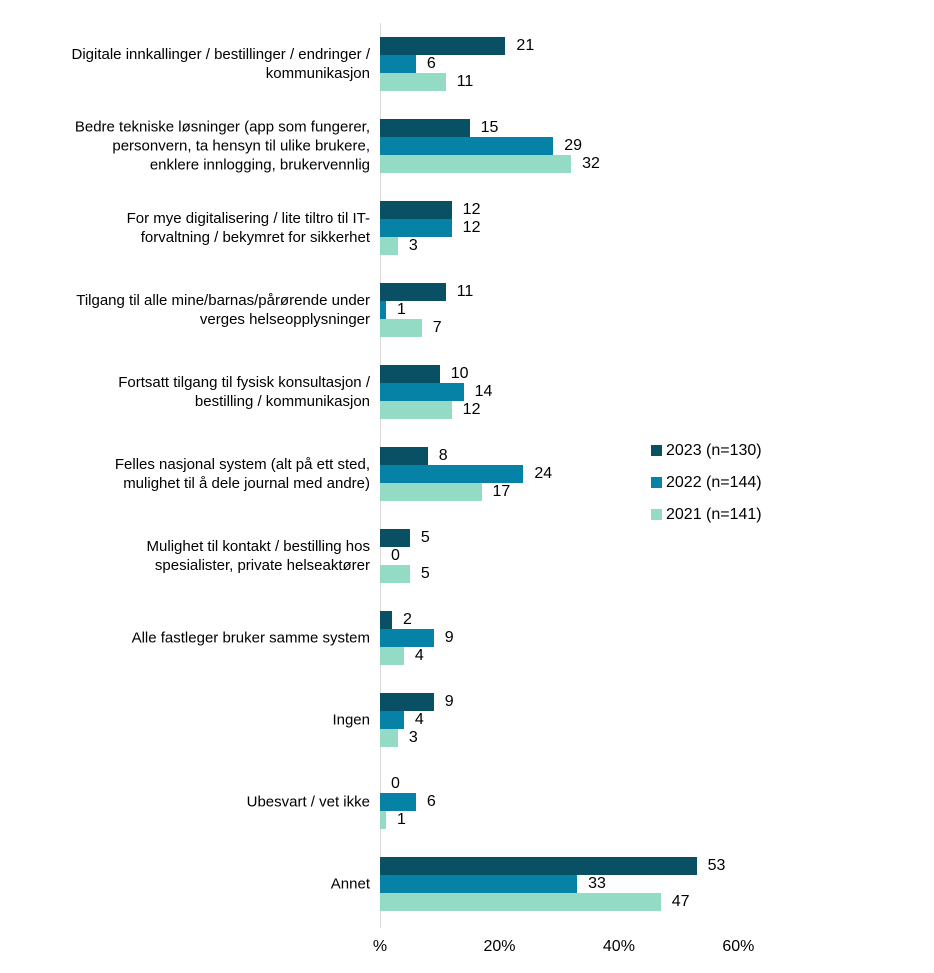 This screenshot has height=973, width=934. Describe the element at coordinates (656, 482) in the screenshot. I see `legend-swatch-2022-icon` at that location.